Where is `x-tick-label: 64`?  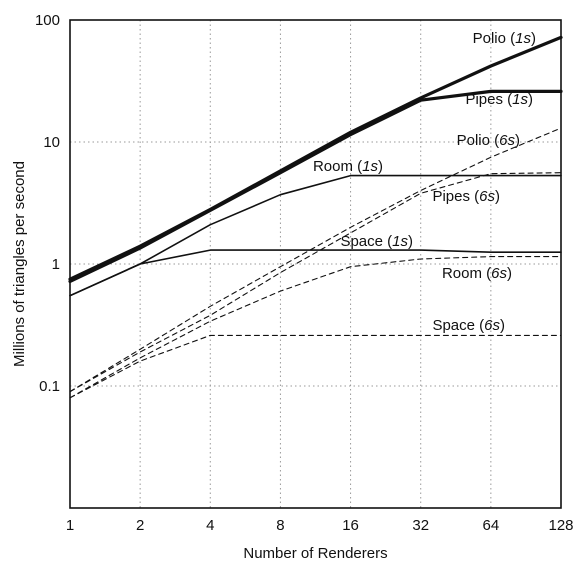
x-tick-label: 64 is located at coordinates (491, 525).